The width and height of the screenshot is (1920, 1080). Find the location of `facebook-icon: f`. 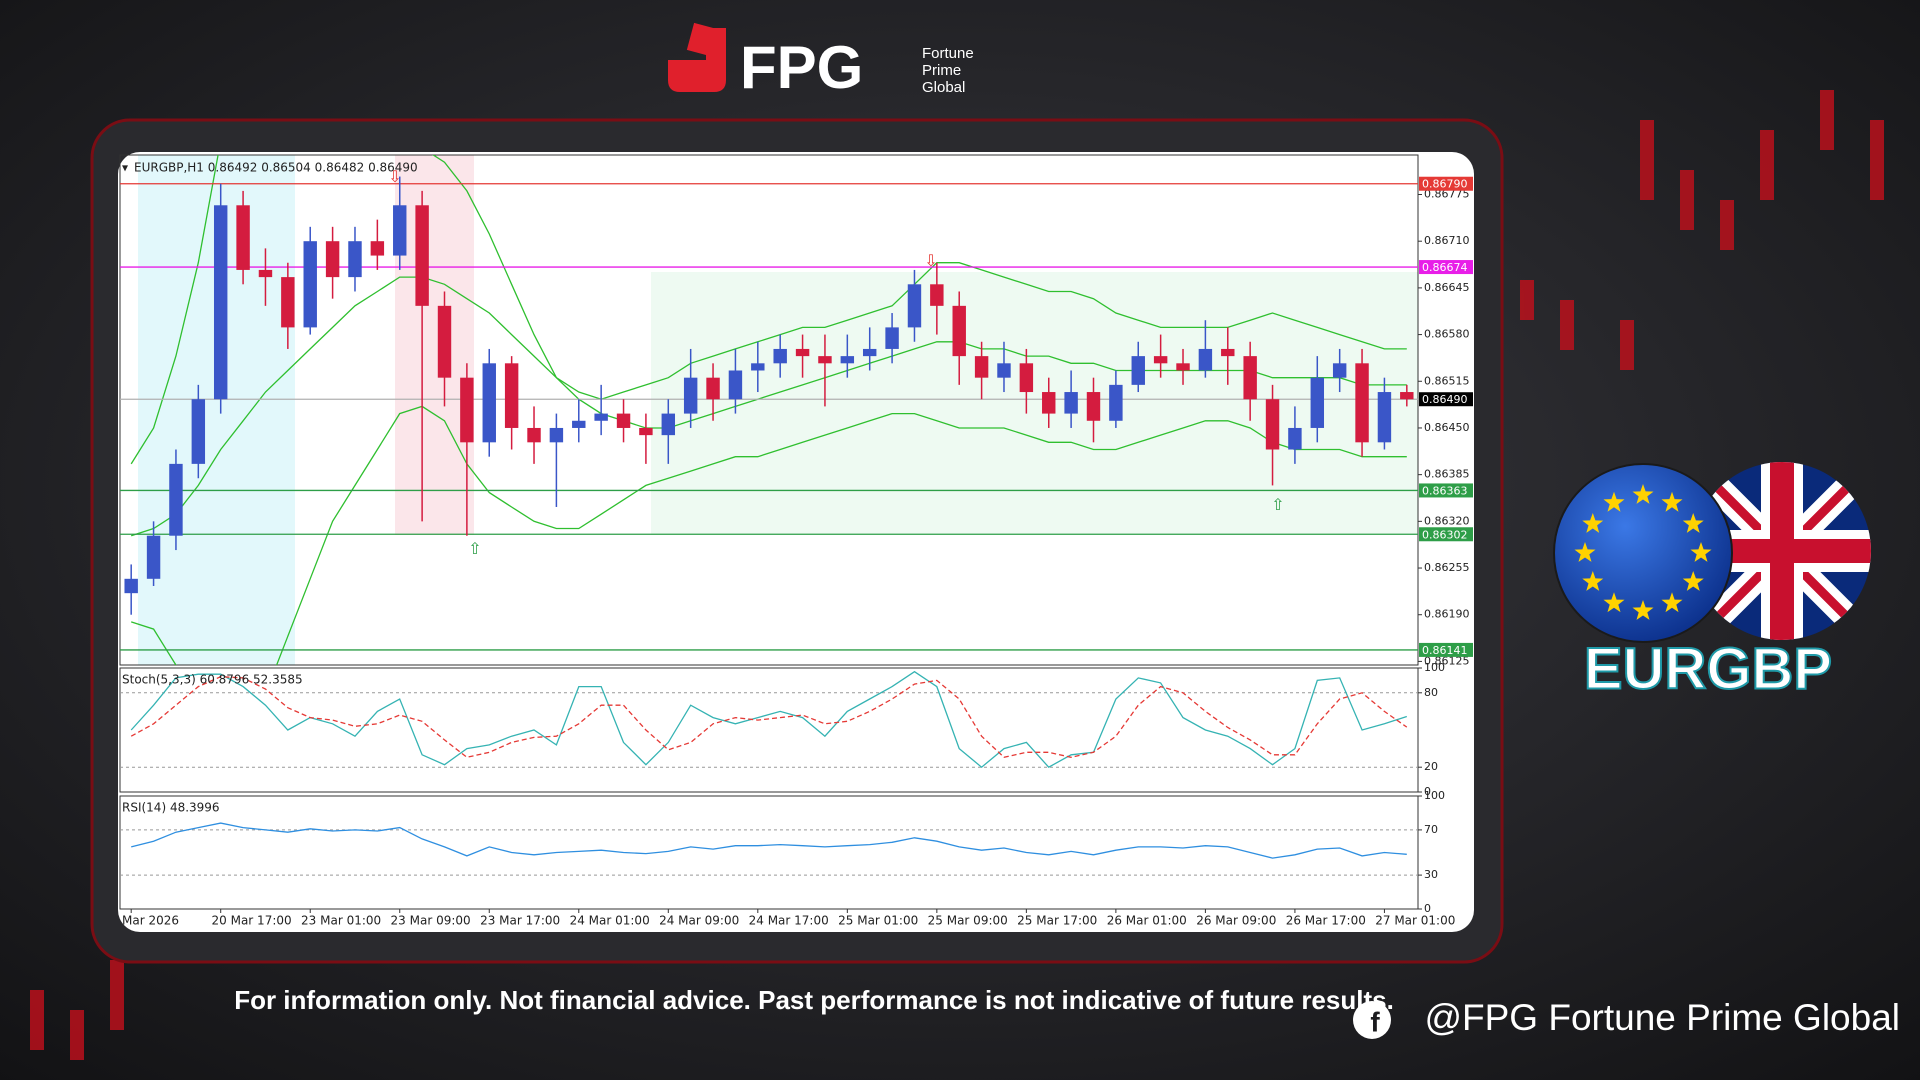

facebook-icon: f is located at coordinates (1372, 1020).